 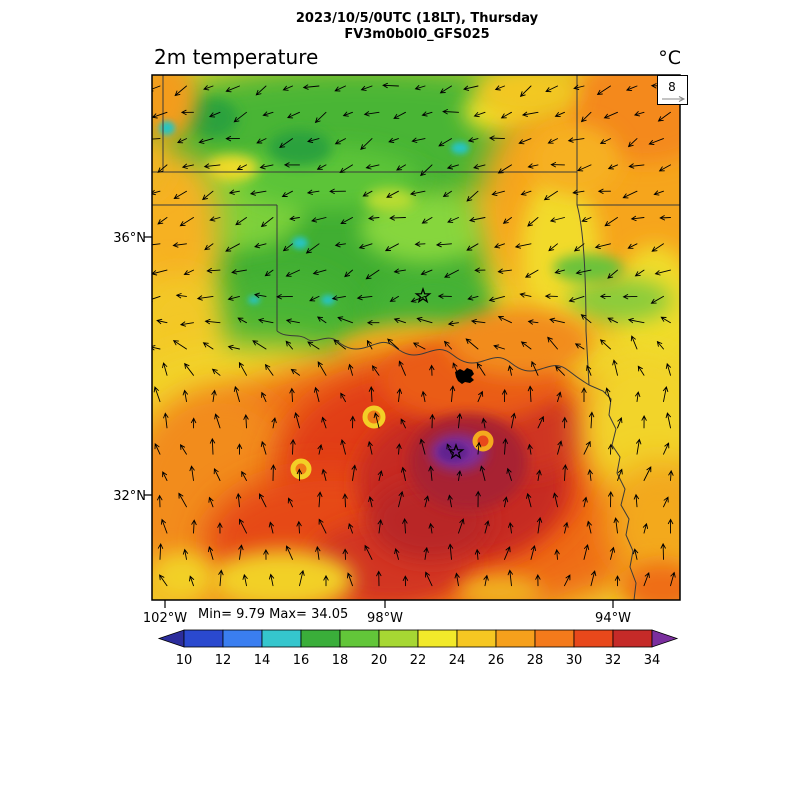 I want to click on colorbar-tick-label: 24, so click(x=457, y=660).